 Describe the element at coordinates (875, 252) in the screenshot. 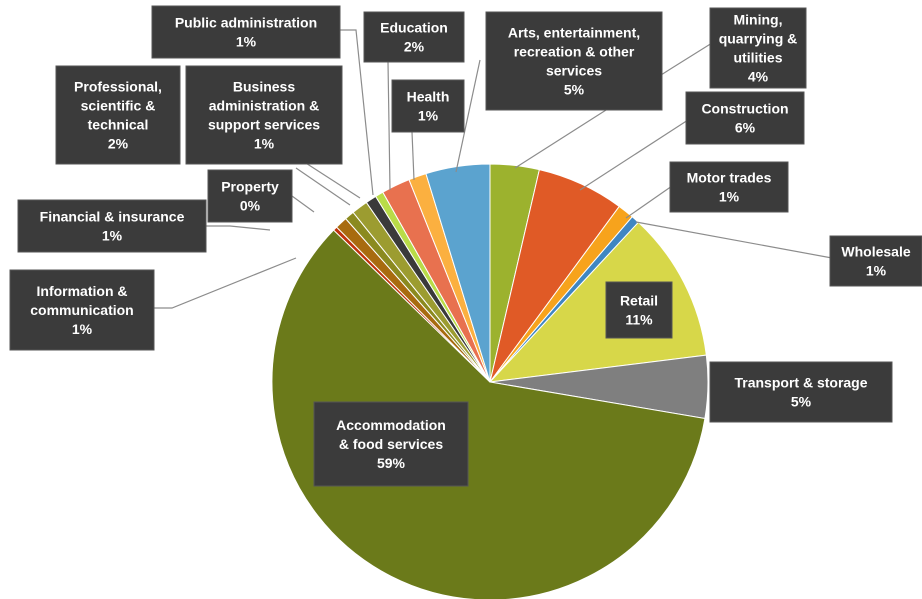

I see `data-label-text: Wholesale` at that location.